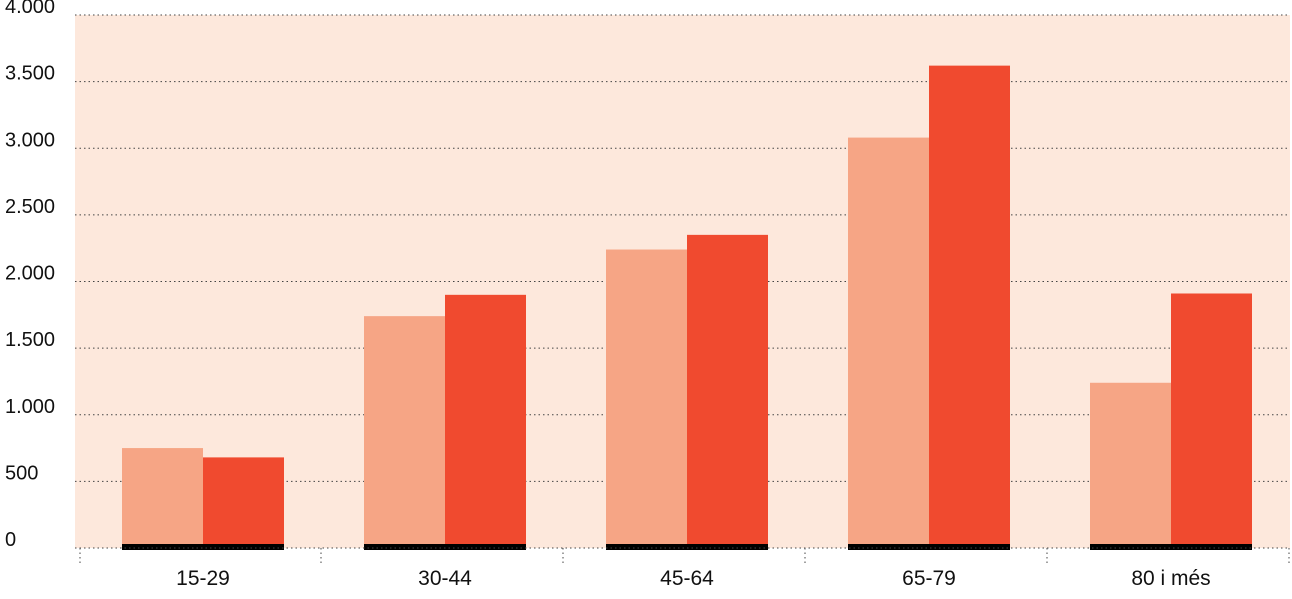  What do you see at coordinates (1170, 578) in the screenshot?
I see `x-tick-label: 80 i més` at bounding box center [1170, 578].